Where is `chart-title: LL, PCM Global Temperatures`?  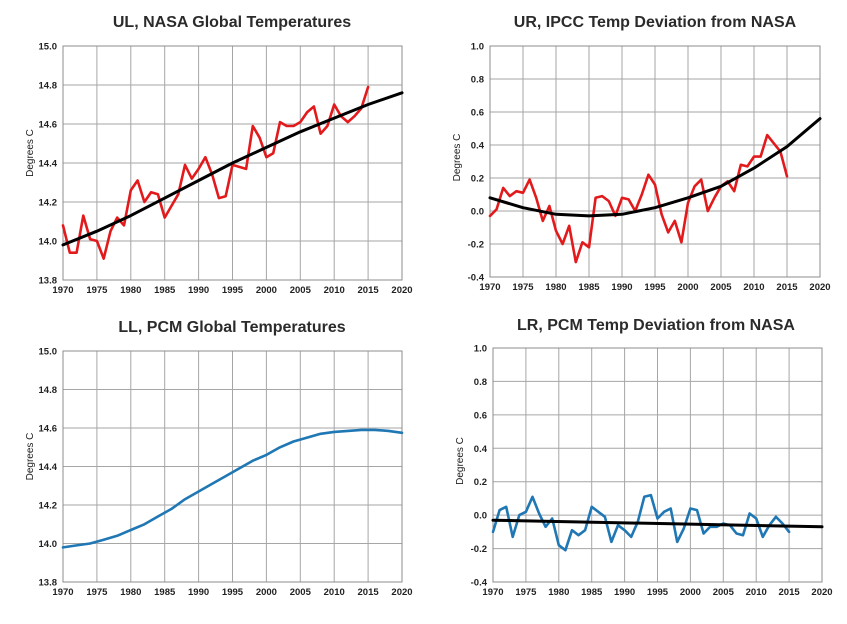 chart-title: LL, PCM Global Temperatures is located at coordinates (231, 327).